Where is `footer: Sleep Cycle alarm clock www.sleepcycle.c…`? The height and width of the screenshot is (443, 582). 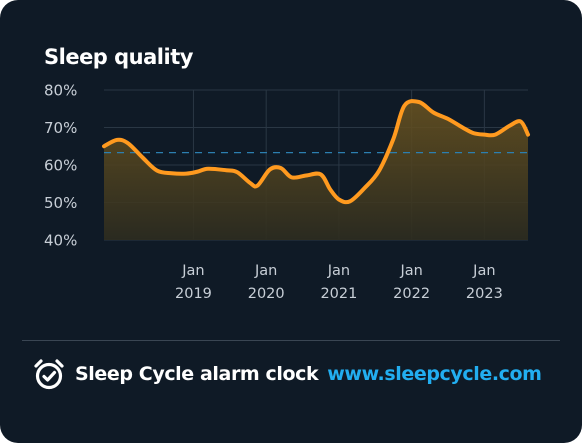 footer: Sleep Cycle alarm clock www.sleepcycle.c… is located at coordinates (287, 374).